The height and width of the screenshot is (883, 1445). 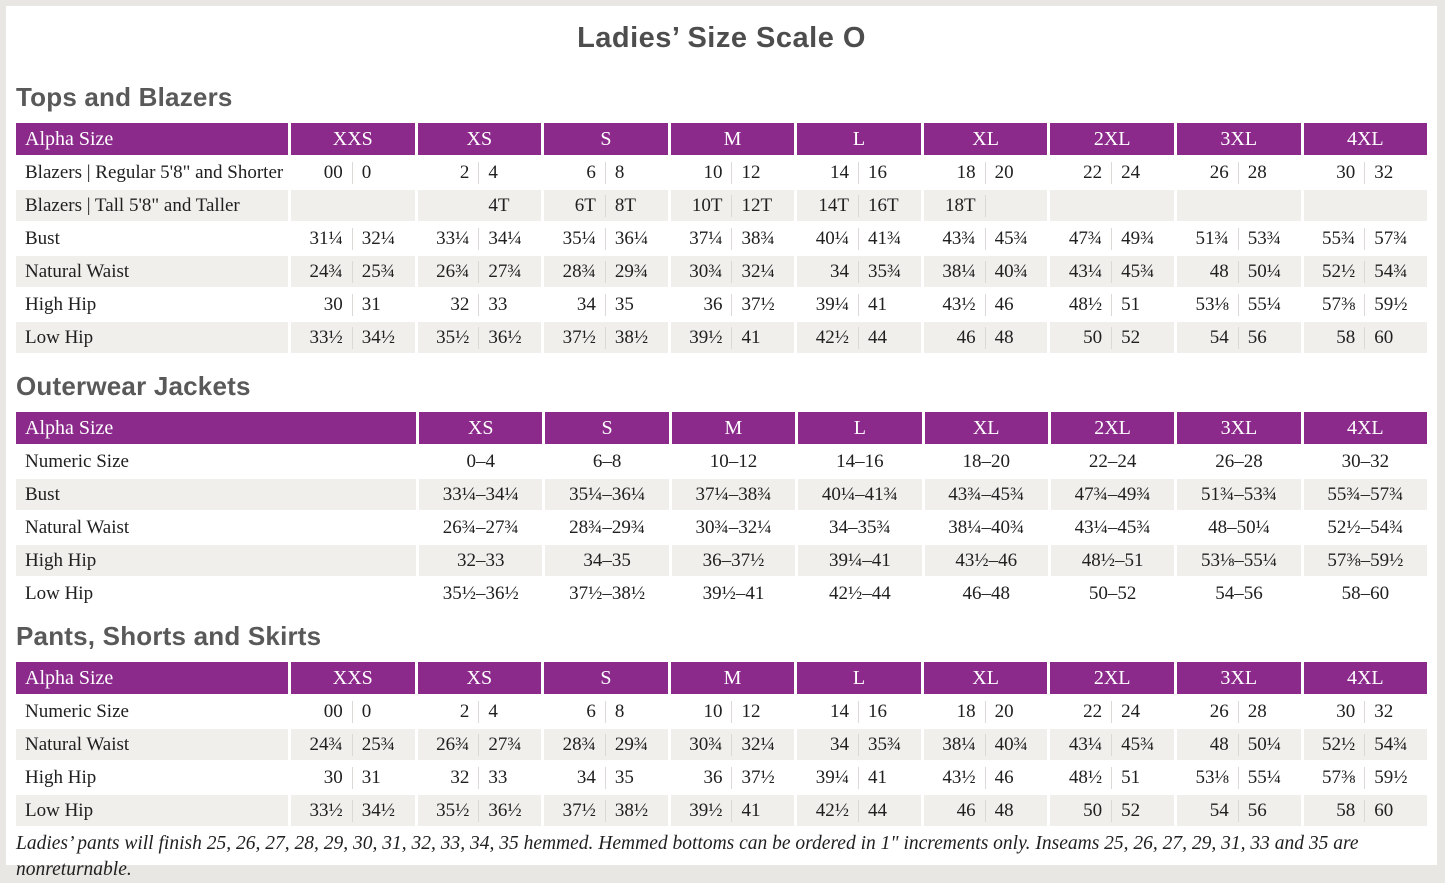 I want to click on value-cell: 30¾, so click(x=702, y=271).